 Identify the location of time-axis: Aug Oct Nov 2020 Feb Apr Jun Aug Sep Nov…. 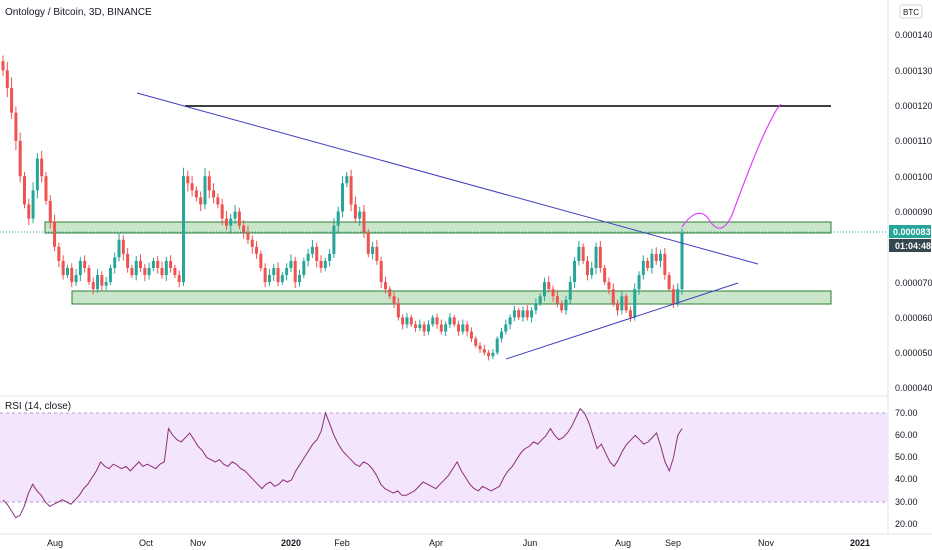
(458, 543).